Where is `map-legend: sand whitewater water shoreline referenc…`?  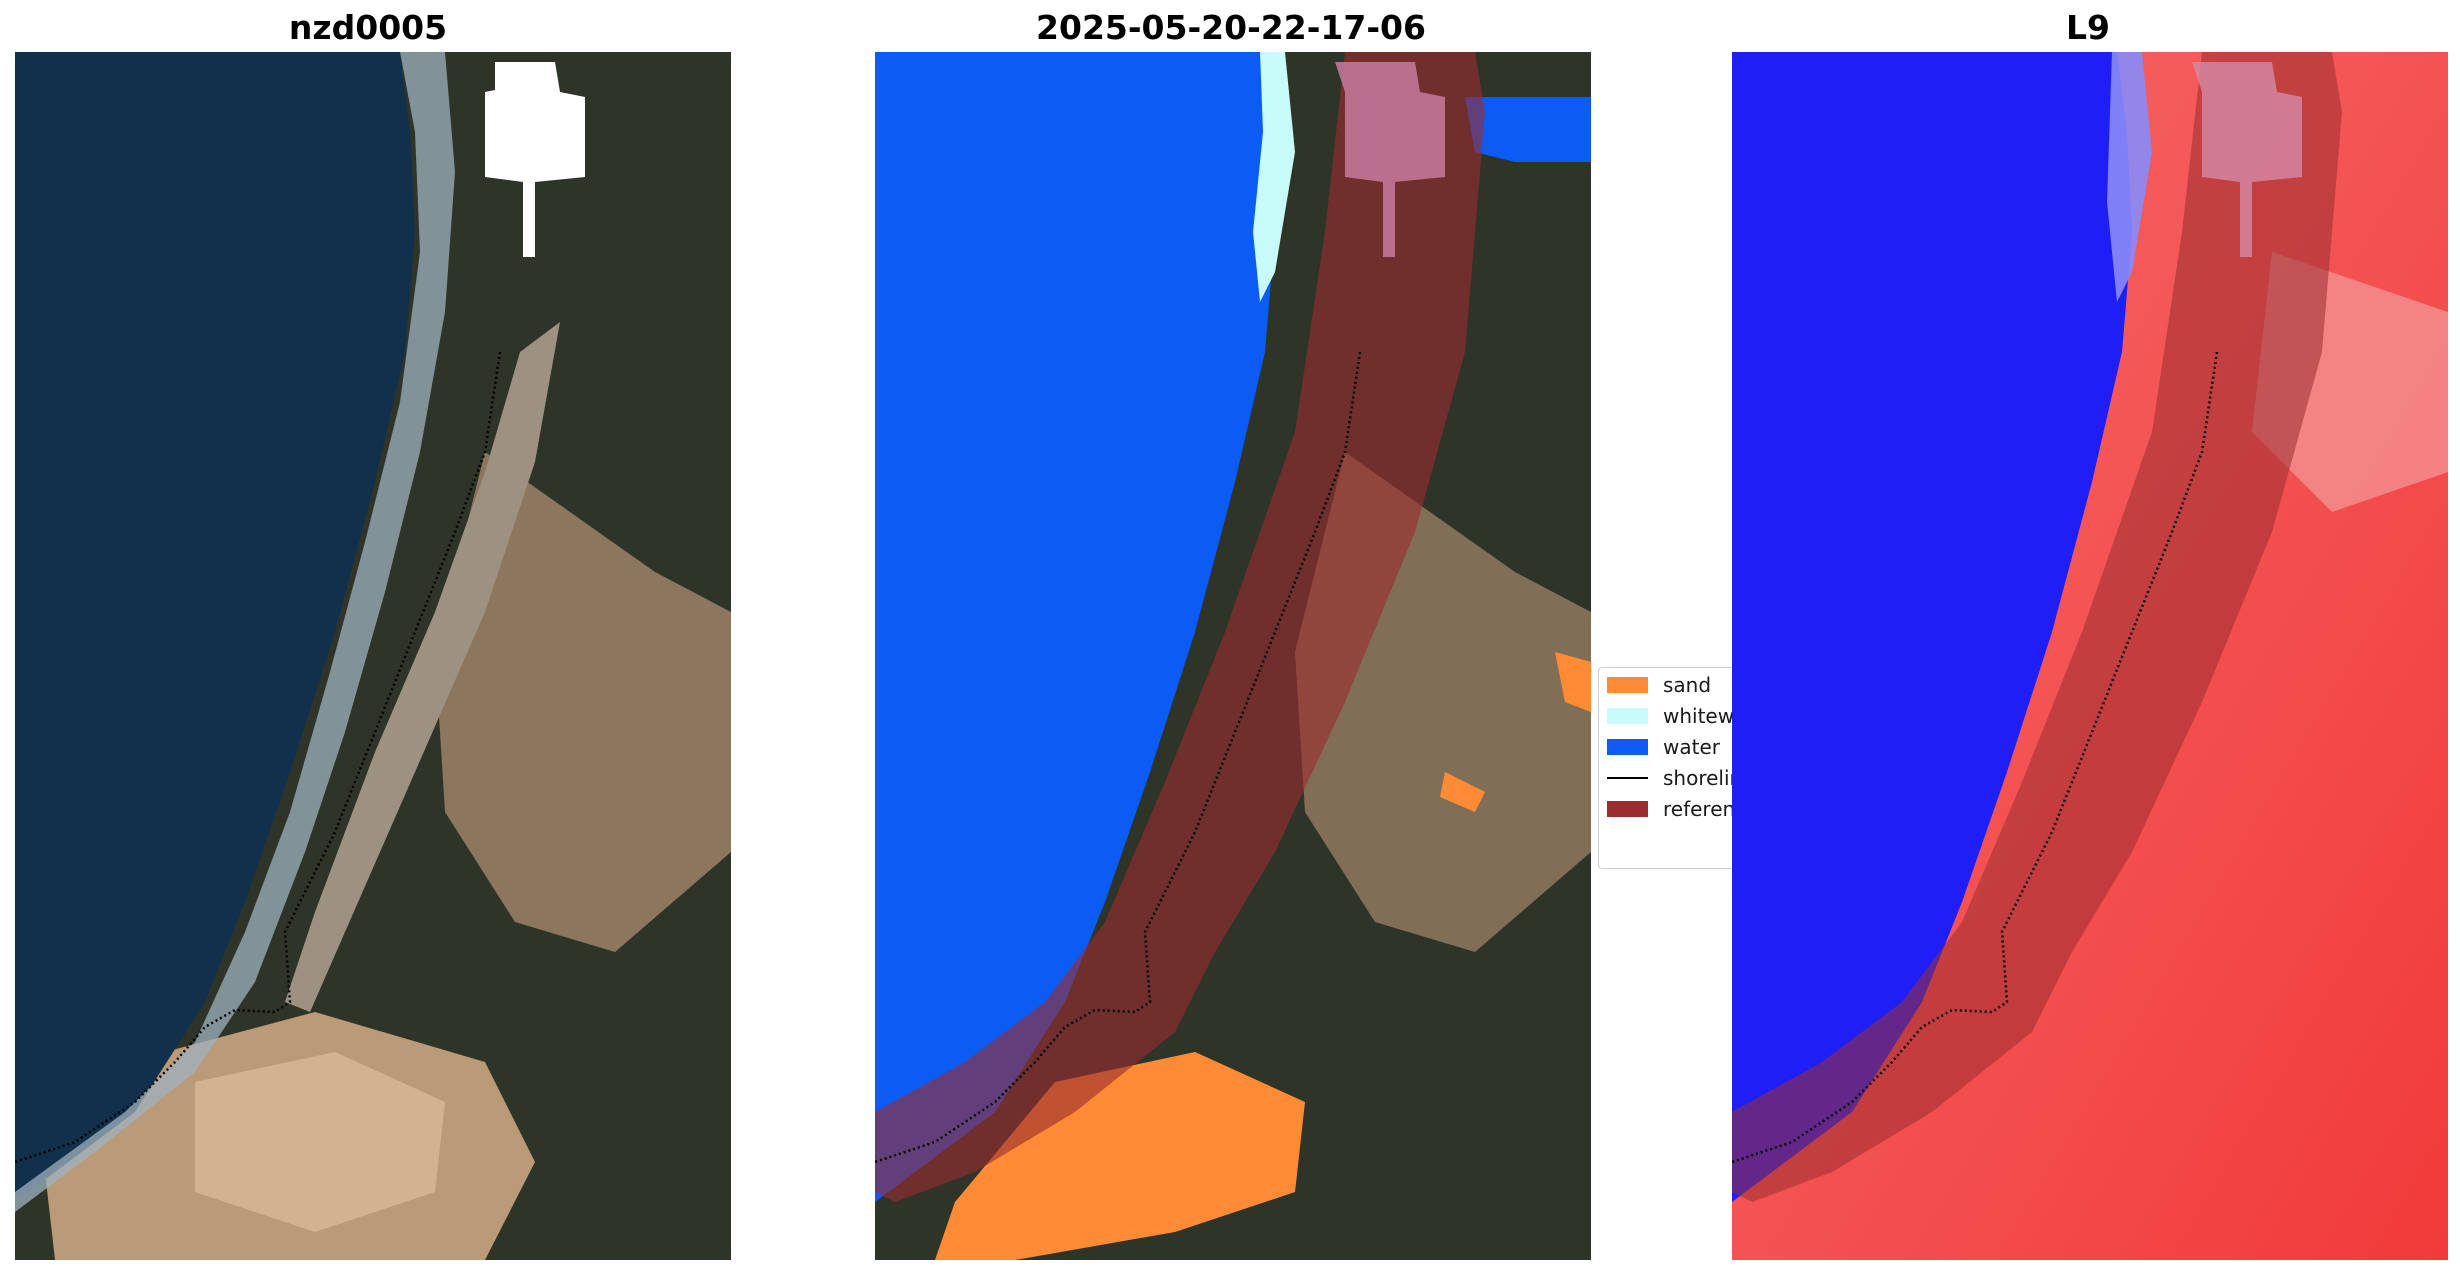
map-legend: sand whitewater water shoreline referenc… is located at coordinates (1666, 768).